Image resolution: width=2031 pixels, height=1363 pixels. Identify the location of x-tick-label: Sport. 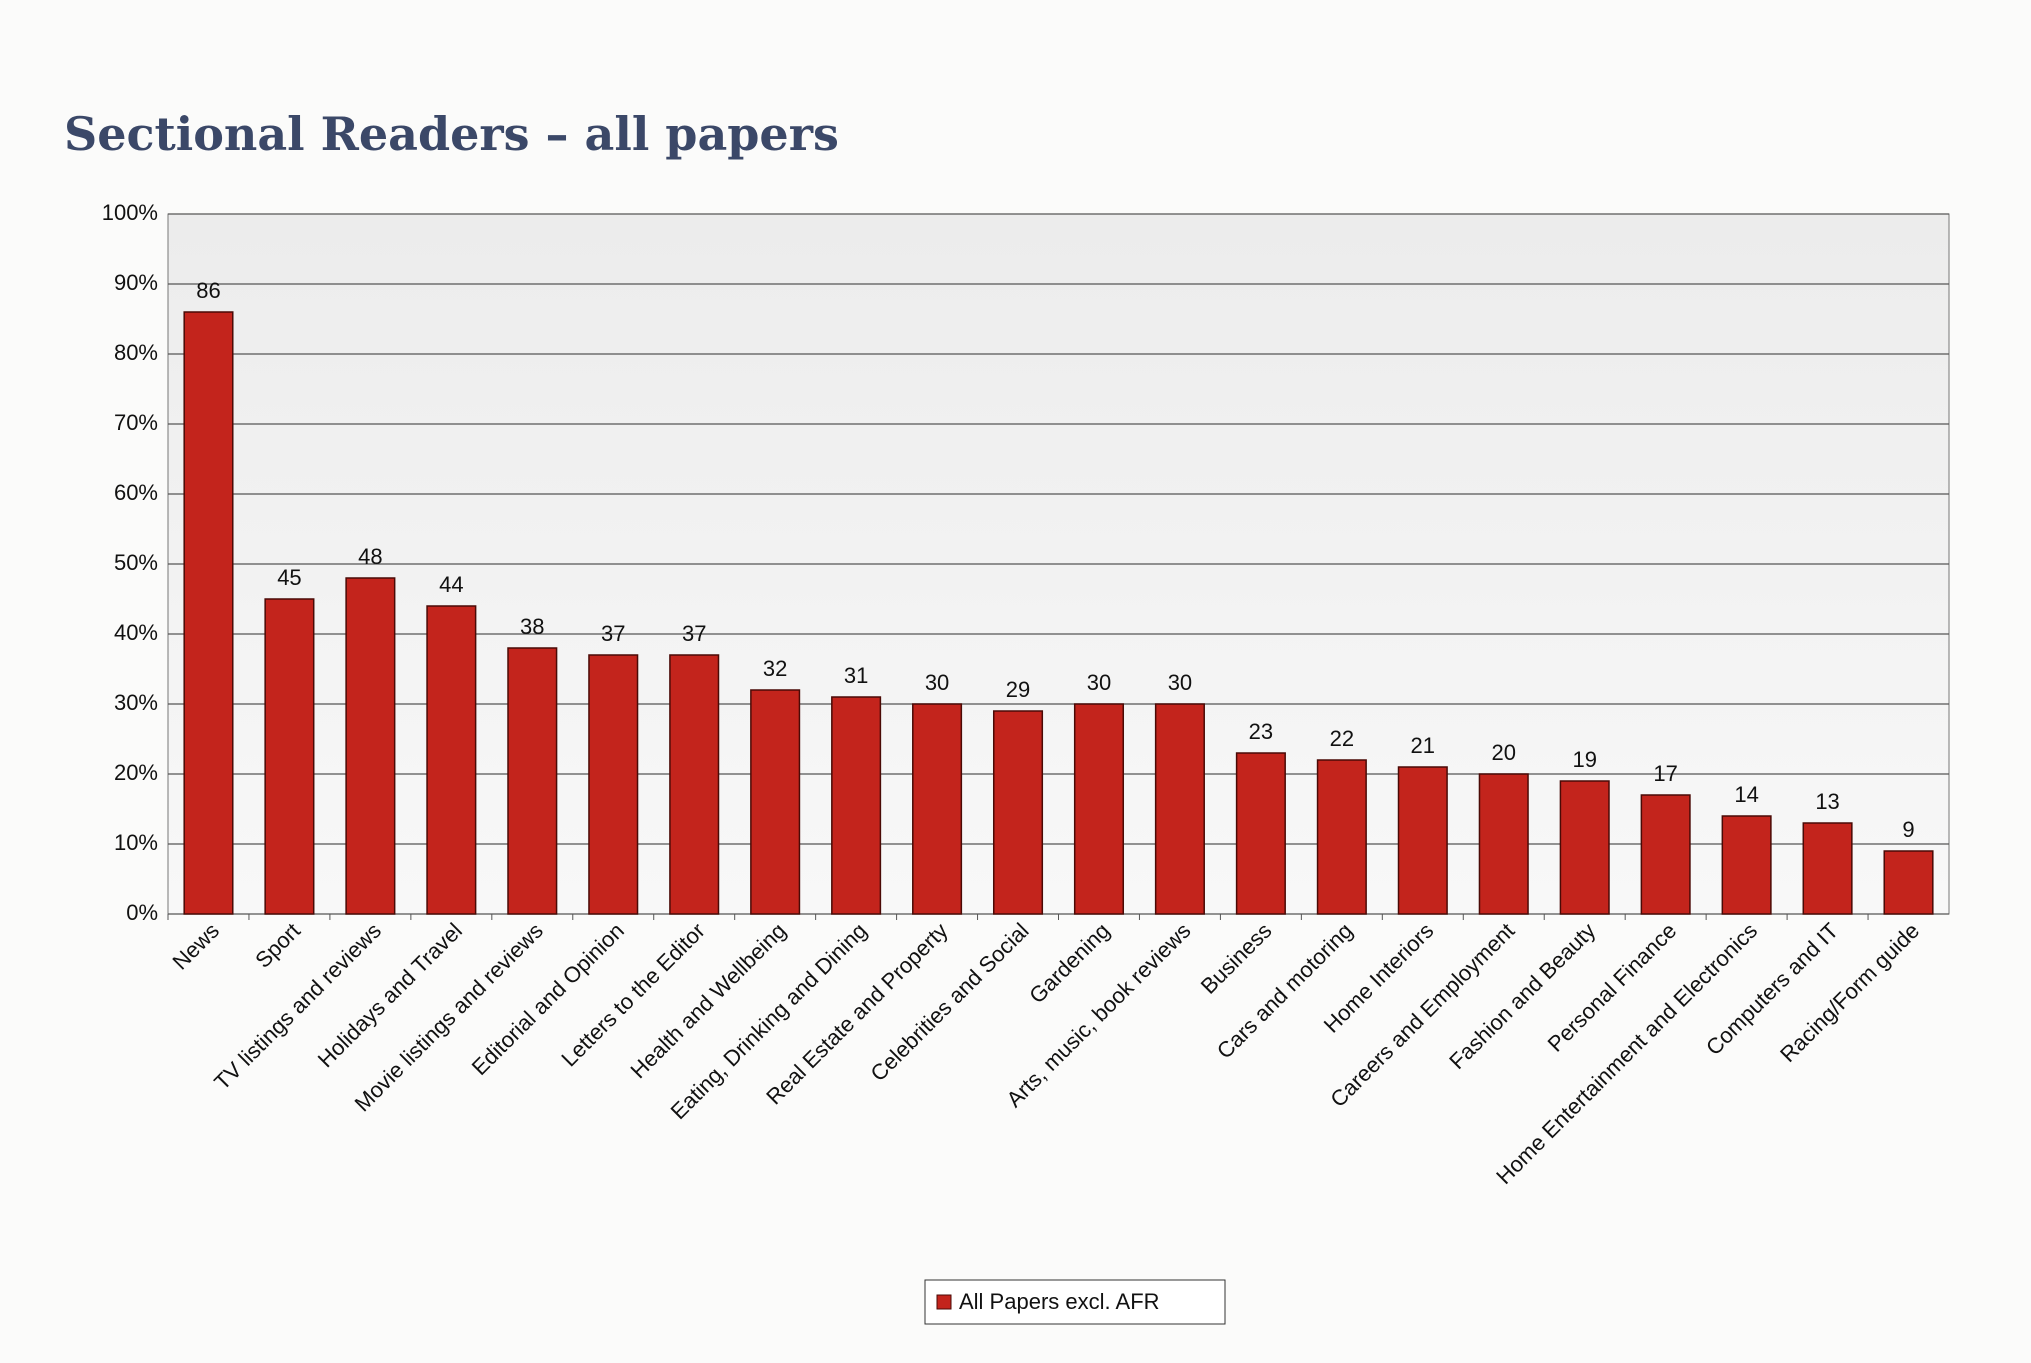
(277, 945).